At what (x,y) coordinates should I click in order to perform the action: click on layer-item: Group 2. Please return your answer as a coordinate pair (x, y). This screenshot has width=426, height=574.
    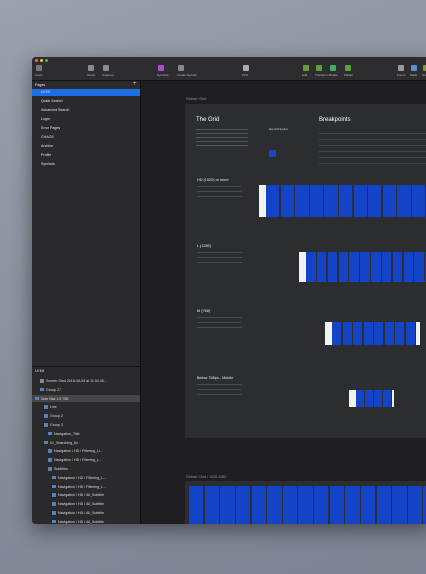
    Looking at the image, I should click on (56, 416).